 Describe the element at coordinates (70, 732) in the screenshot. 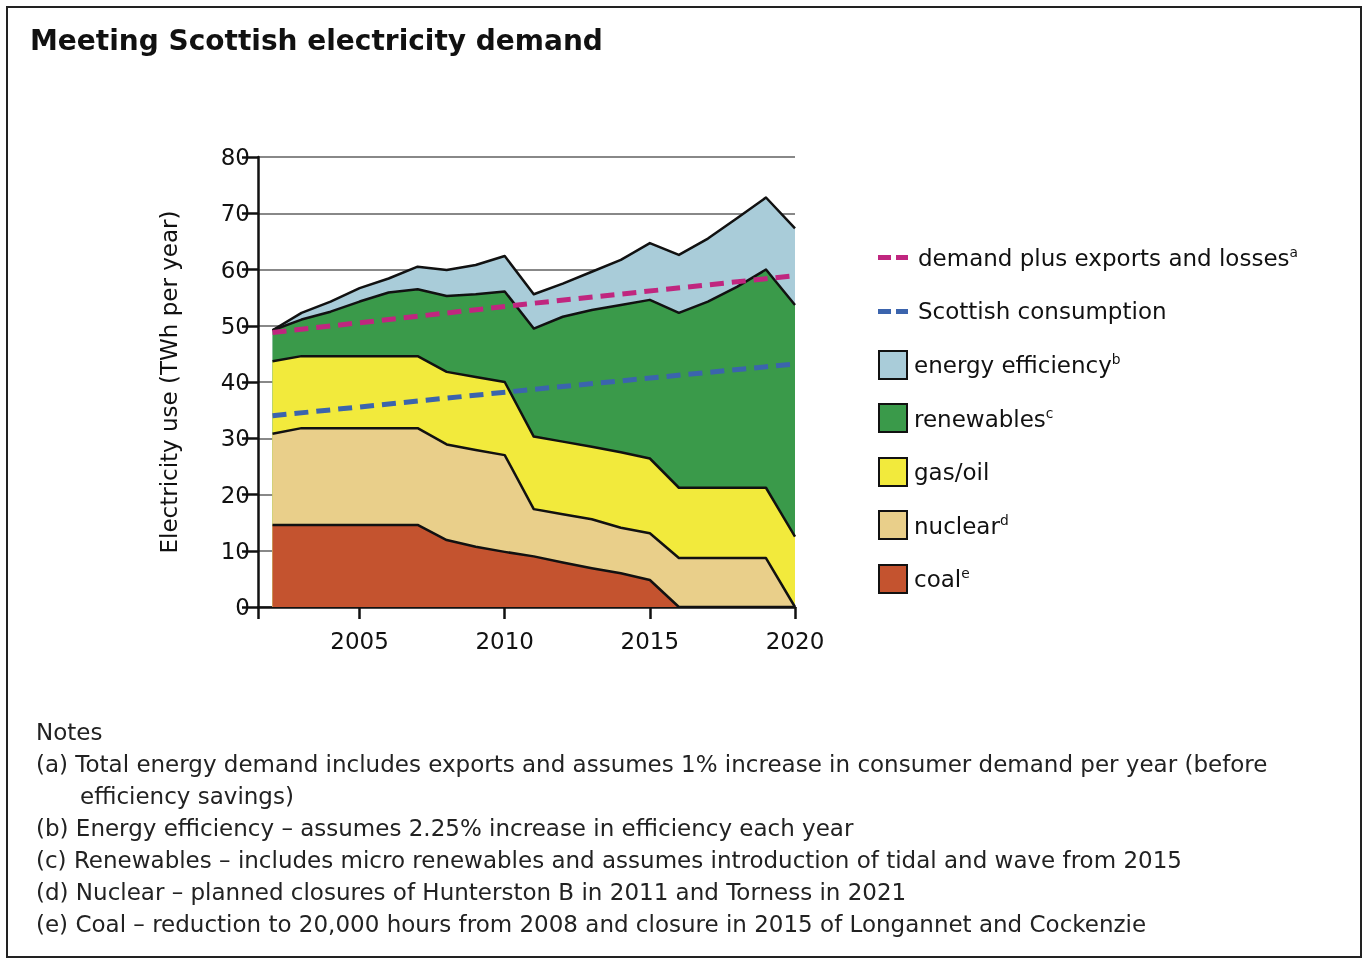

I see `text: Notes` at that location.